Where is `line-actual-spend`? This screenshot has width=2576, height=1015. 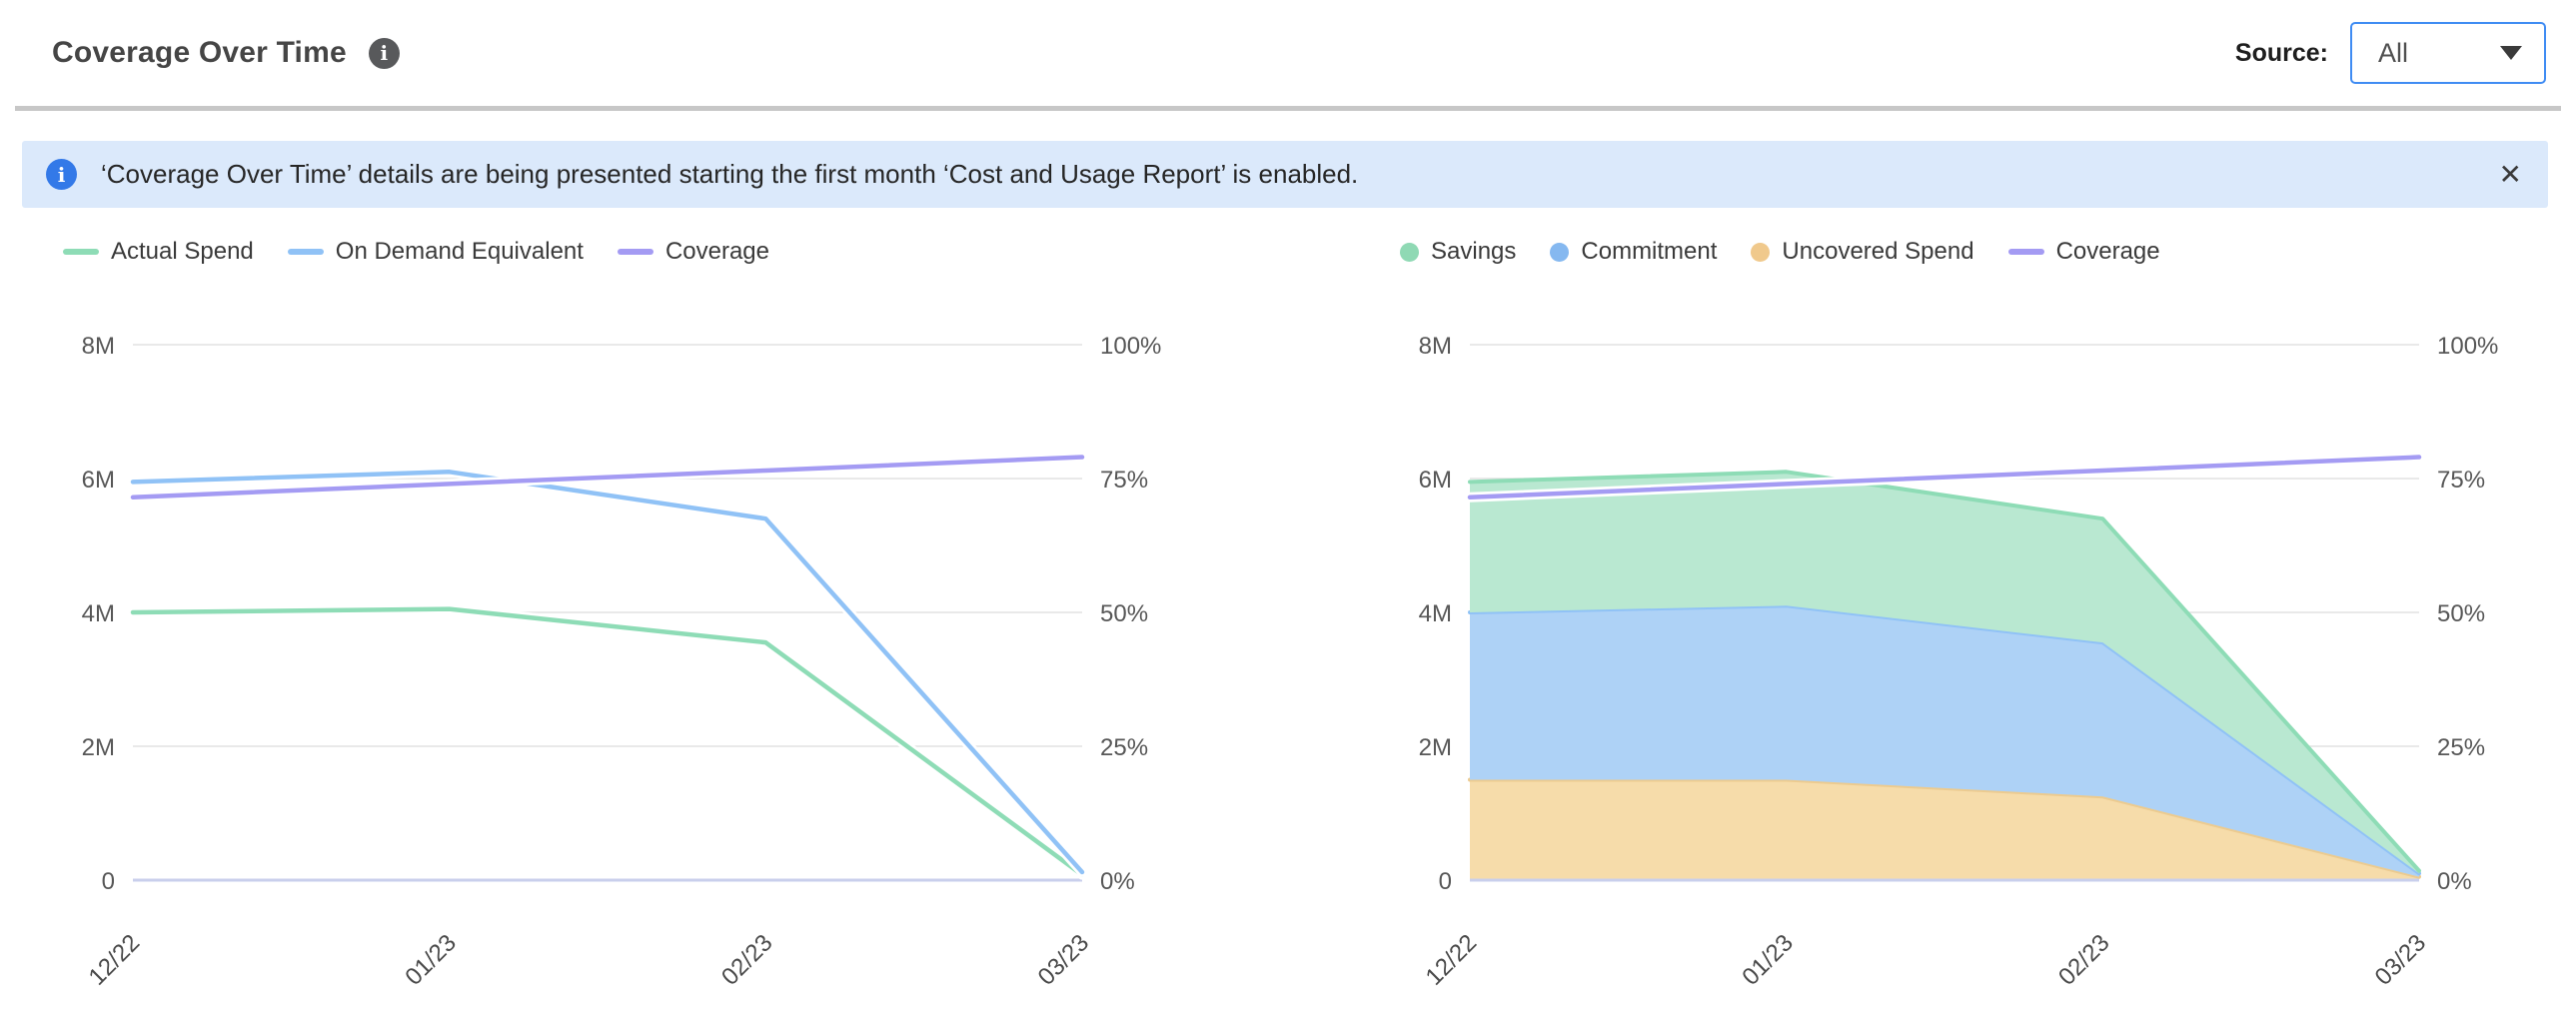 line-actual-spend is located at coordinates (607, 741).